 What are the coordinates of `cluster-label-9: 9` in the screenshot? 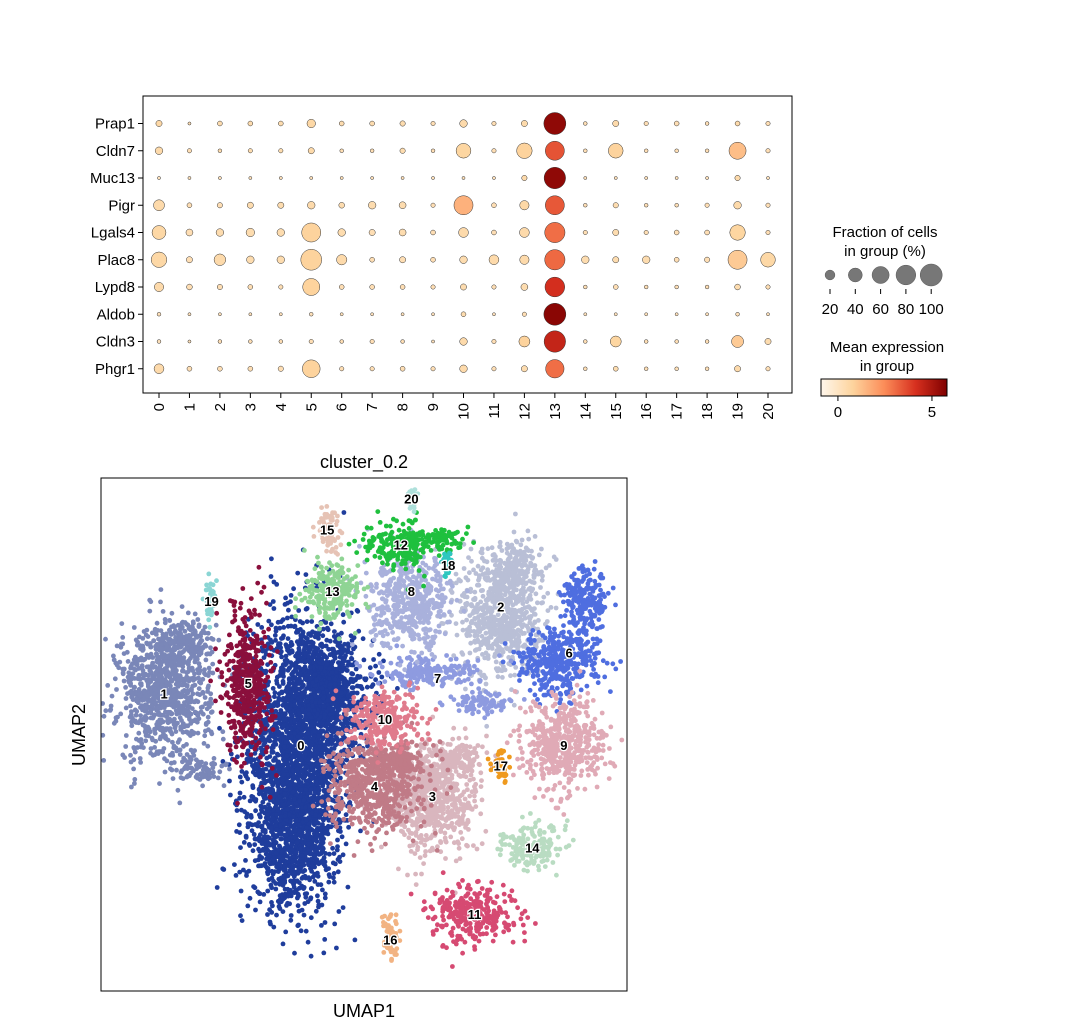 It's located at (433, 407).